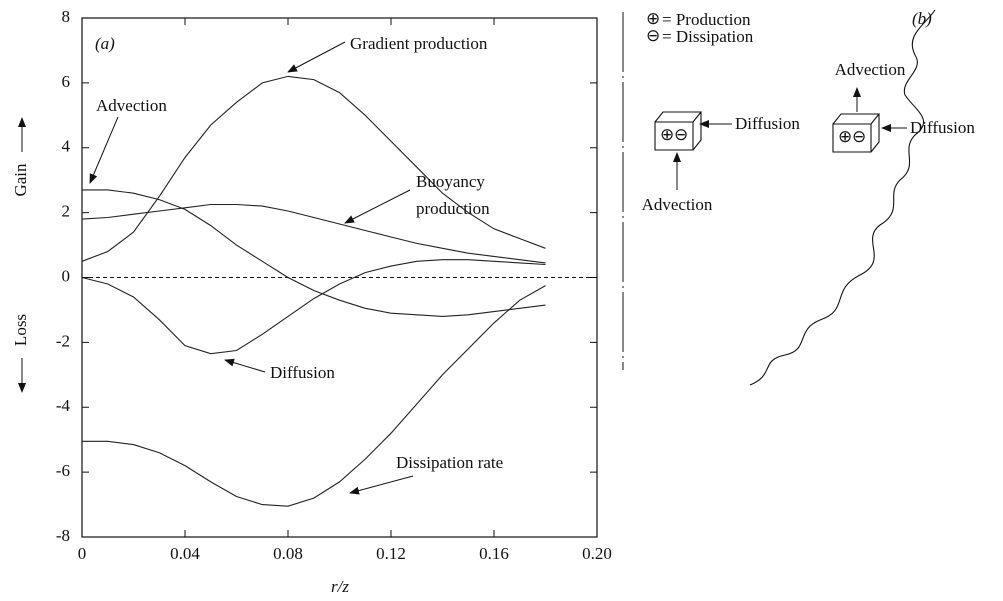 This screenshot has height=601, width=1003. Describe the element at coordinates (66, 275) in the screenshot. I see `y-tick-label: 0` at that location.